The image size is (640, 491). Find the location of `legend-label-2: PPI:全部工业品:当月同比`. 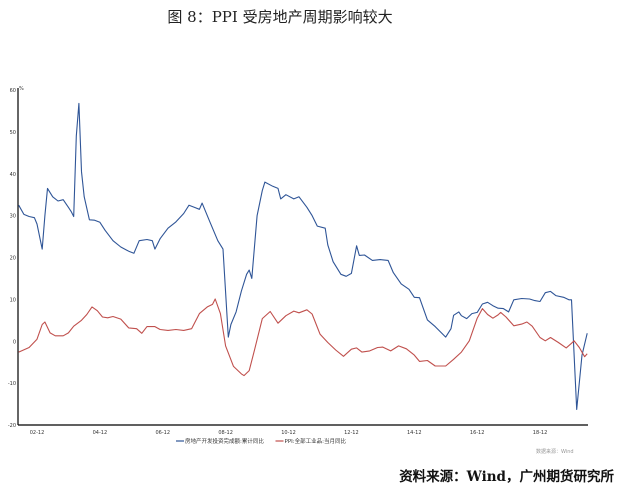

legend-label-2: PPI:全部工业品:当月同比 is located at coordinates (316, 441).